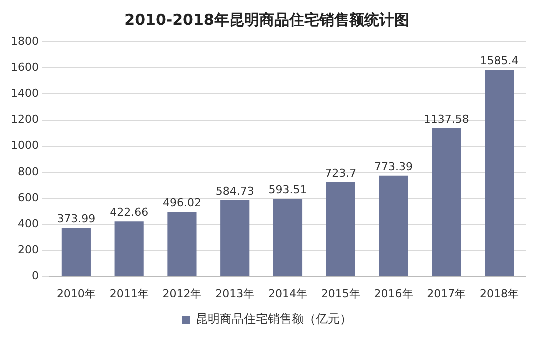 The width and height of the screenshot is (540, 340). What do you see at coordinates (499, 61) in the screenshot?
I see `data-label: 1585.4` at bounding box center [499, 61].